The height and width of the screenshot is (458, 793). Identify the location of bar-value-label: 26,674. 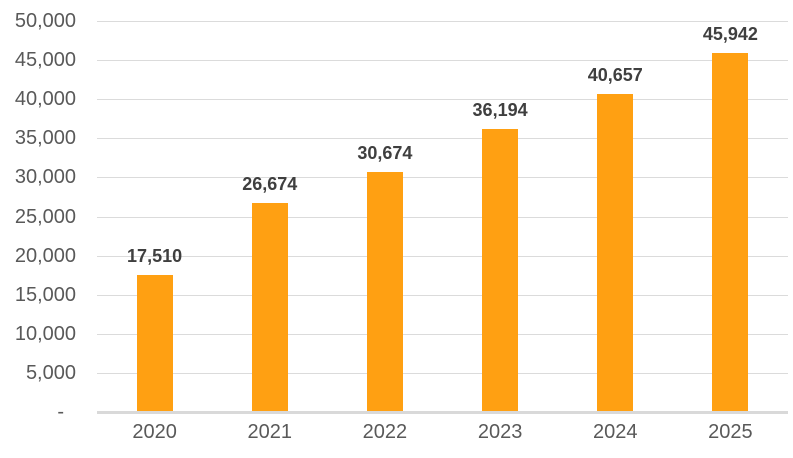
(270, 184).